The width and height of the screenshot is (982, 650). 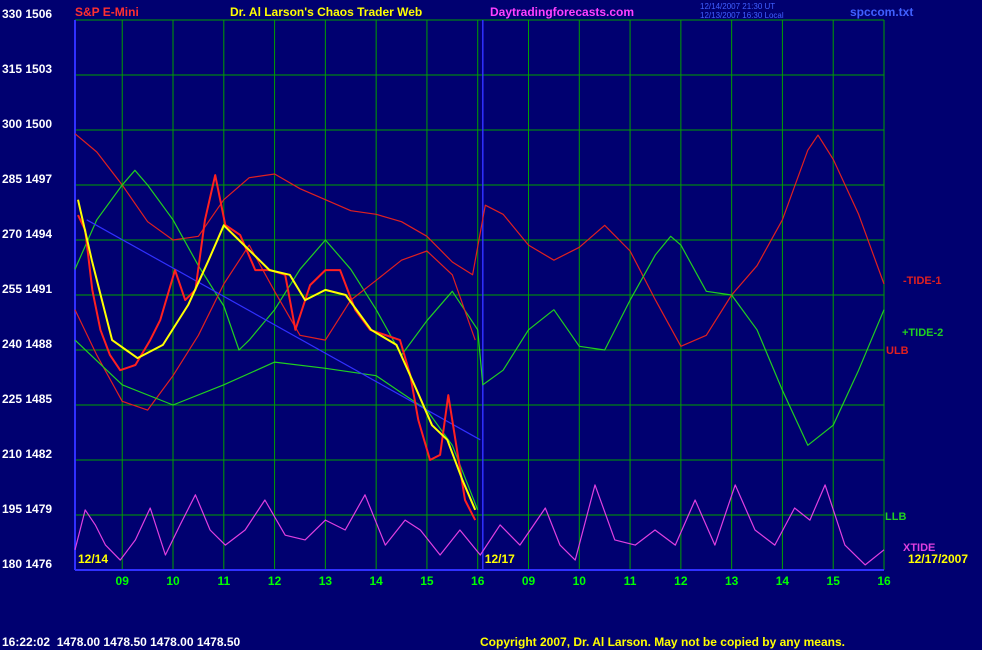 I want to click on timestamp: 12/14/2007 21:30 UT, so click(x=737, y=6).